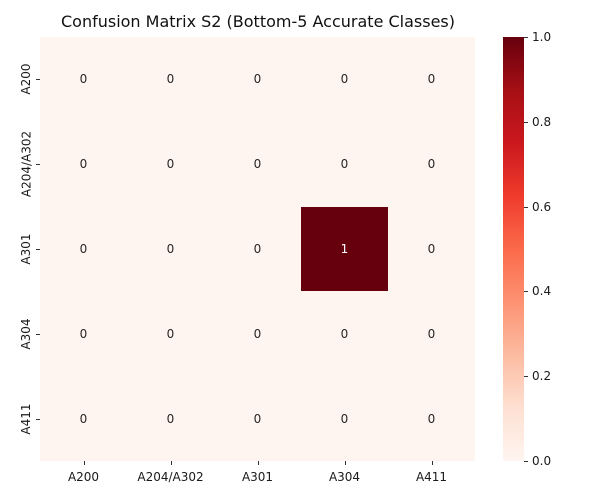  What do you see at coordinates (542, 291) in the screenshot?
I see `colorbar-tick-label: 0.4` at bounding box center [542, 291].